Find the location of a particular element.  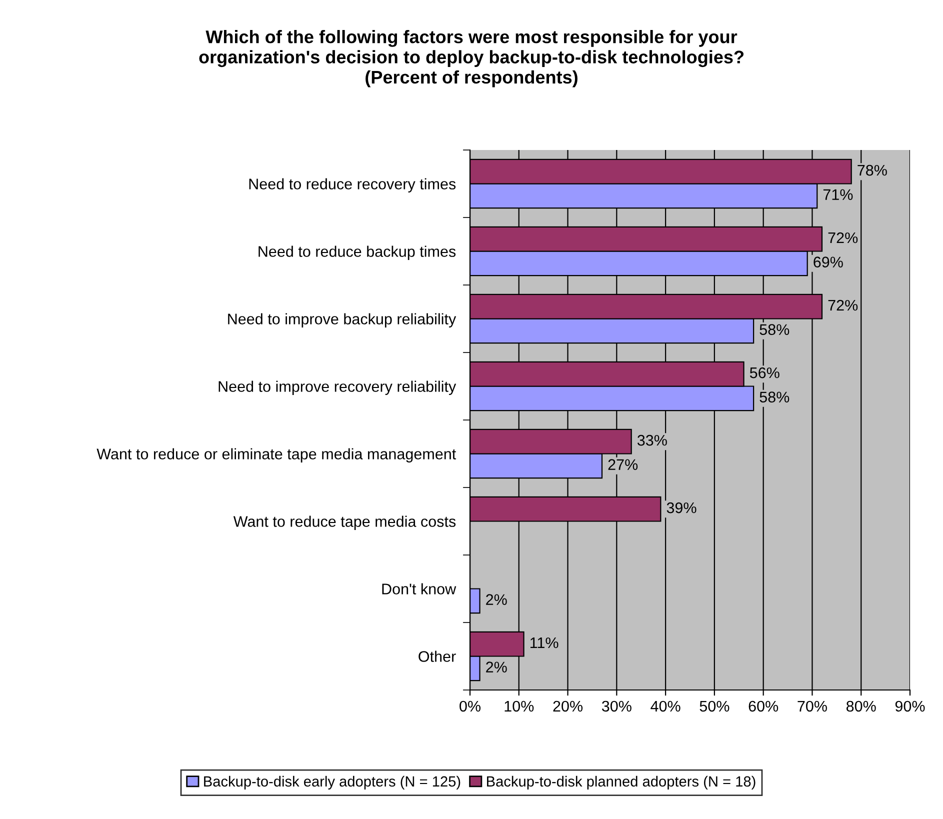

data-label: 39% is located at coordinates (681, 508).